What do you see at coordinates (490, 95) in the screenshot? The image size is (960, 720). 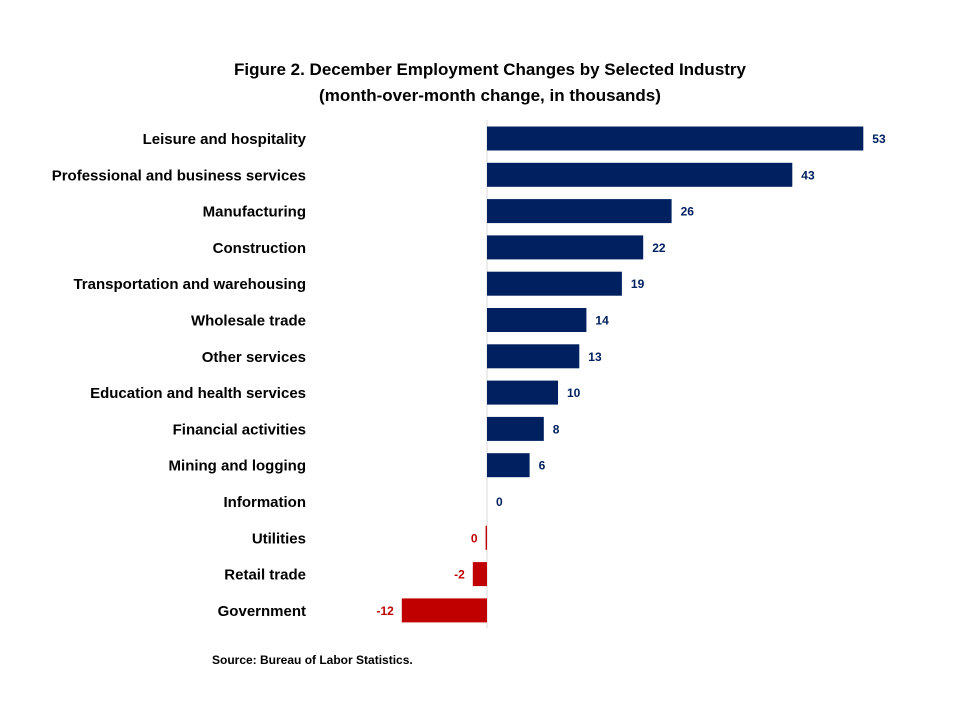 I see `chart-subtitle: (month-over-month change, in thousands)` at bounding box center [490, 95].